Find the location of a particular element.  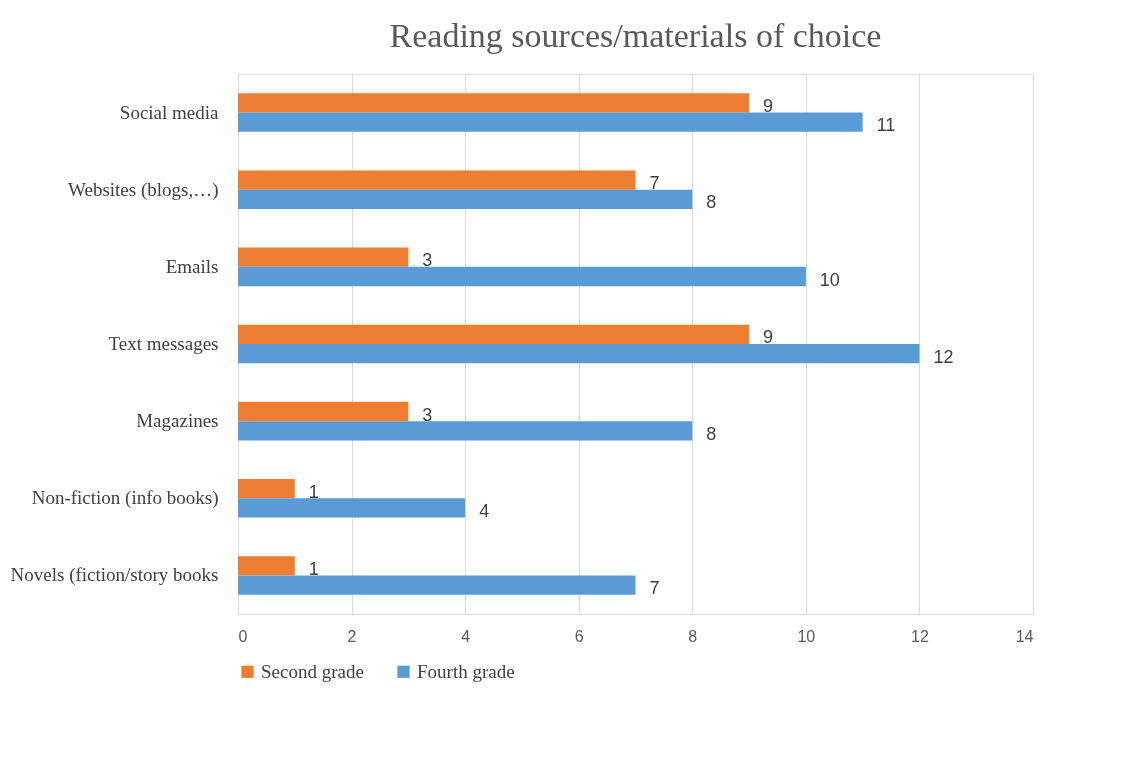

x-tick-label: 4 is located at coordinates (466, 636).